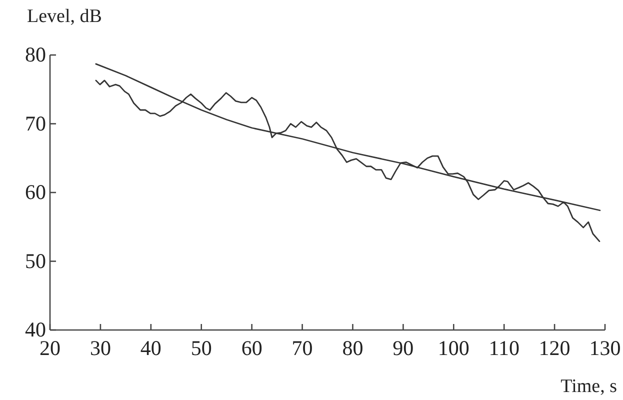  Describe the element at coordinates (64, 16) in the screenshot. I see `y-axis-title: Level, dB` at that location.